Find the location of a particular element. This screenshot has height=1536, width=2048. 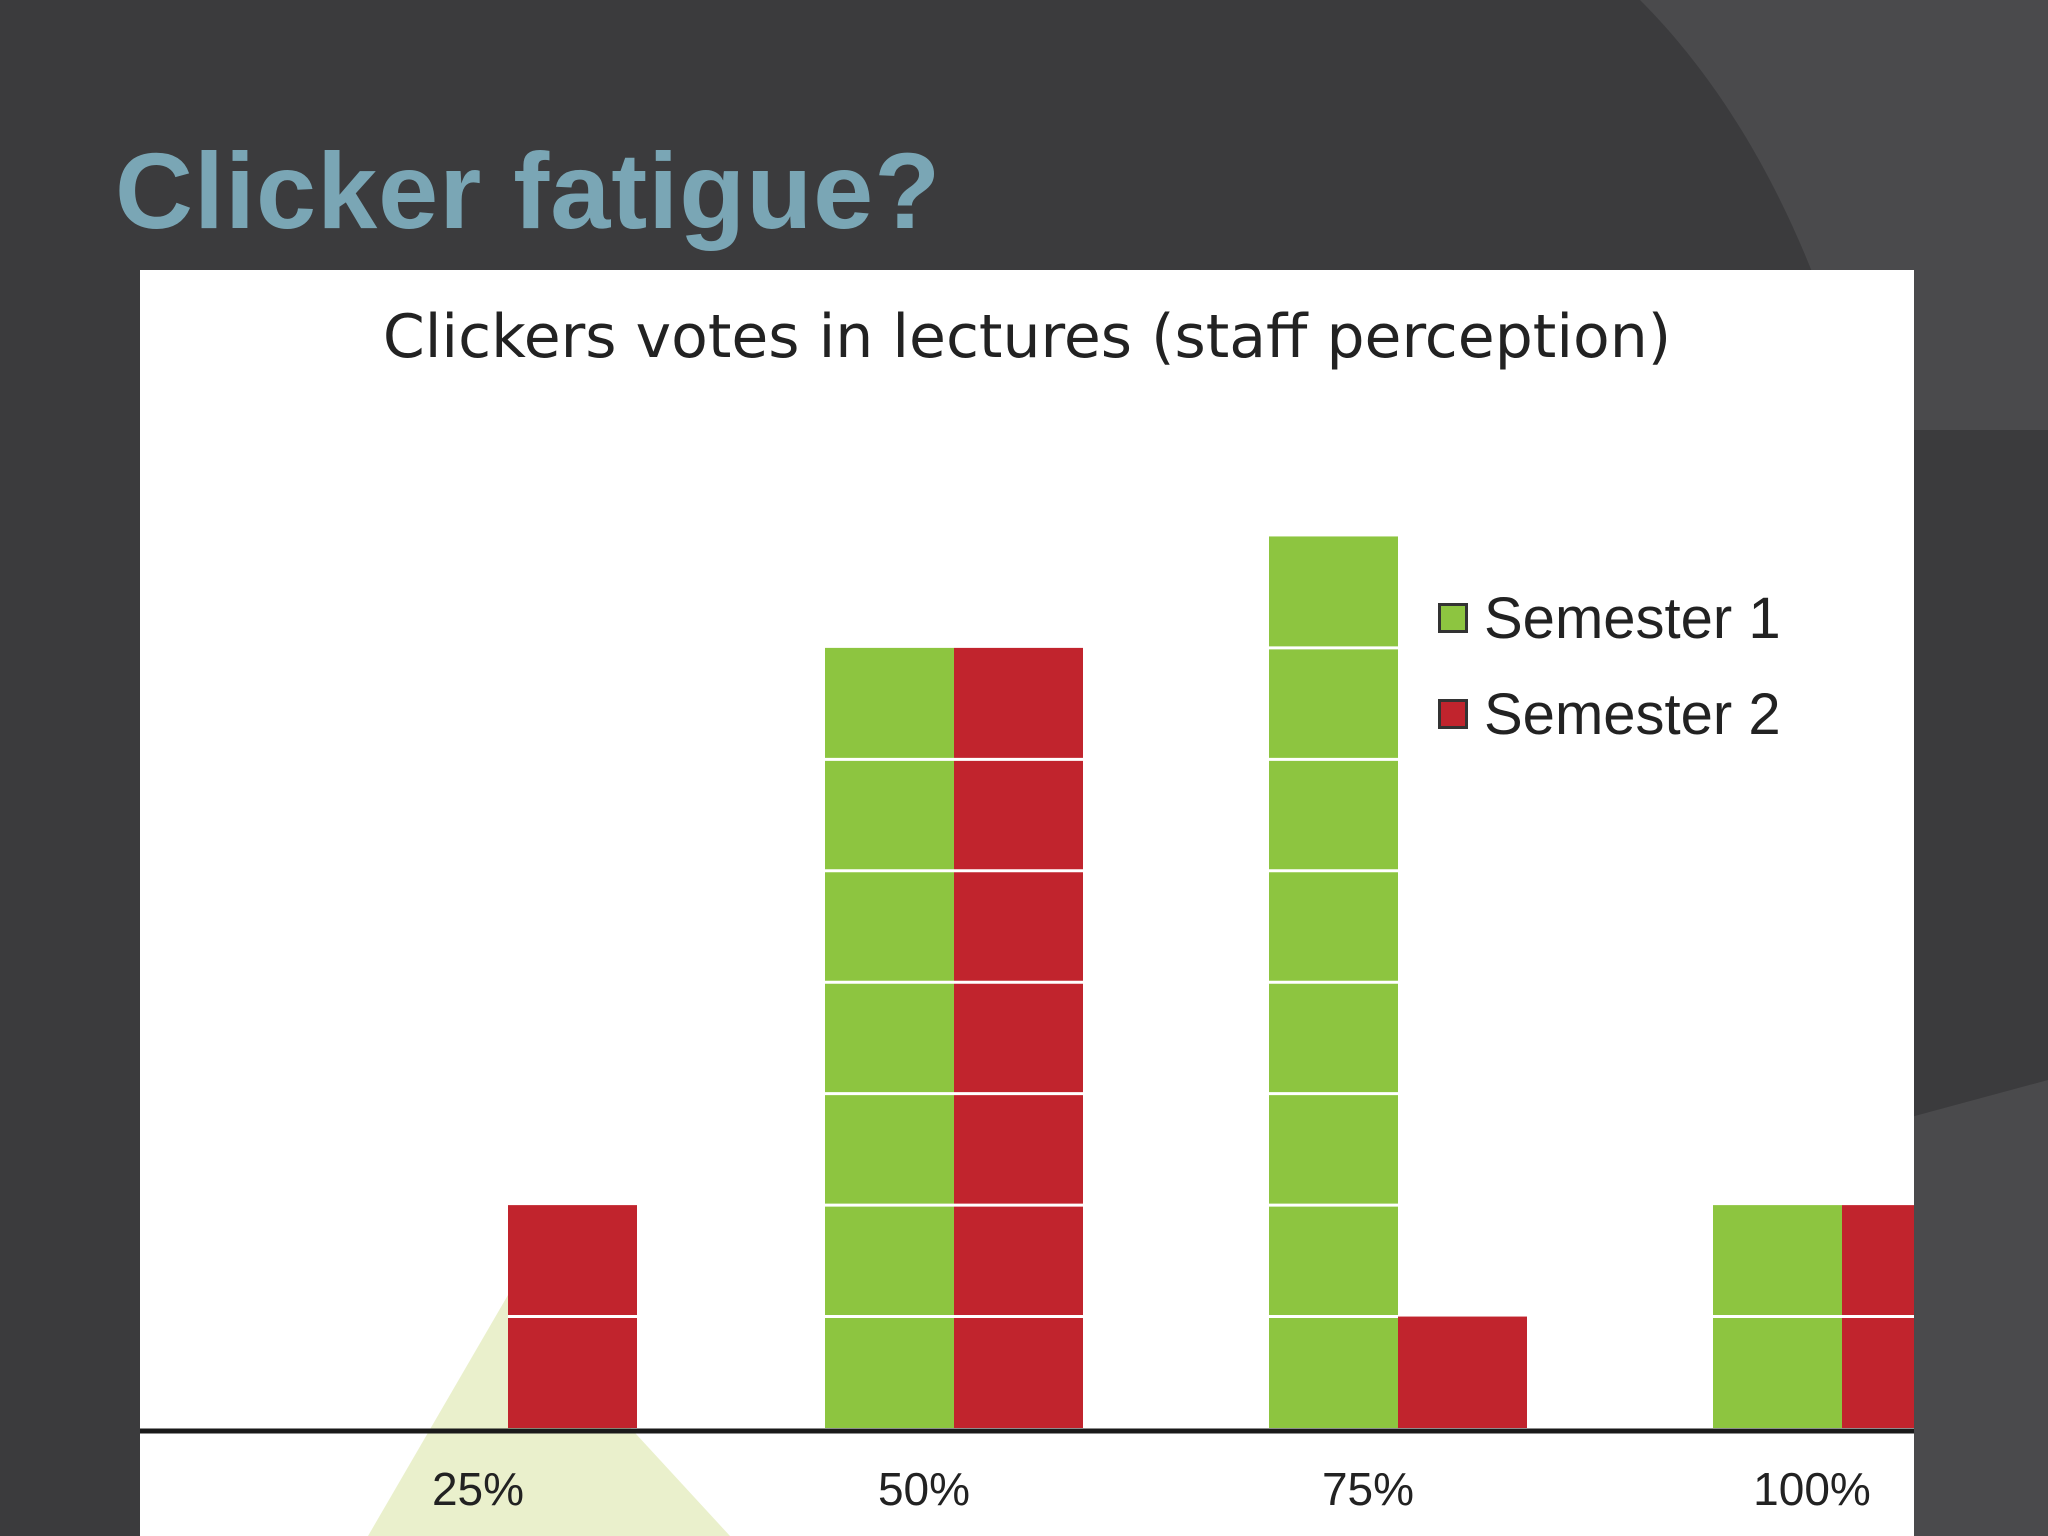

x-tick-label-50pct: 50% is located at coordinates (924, 1489).